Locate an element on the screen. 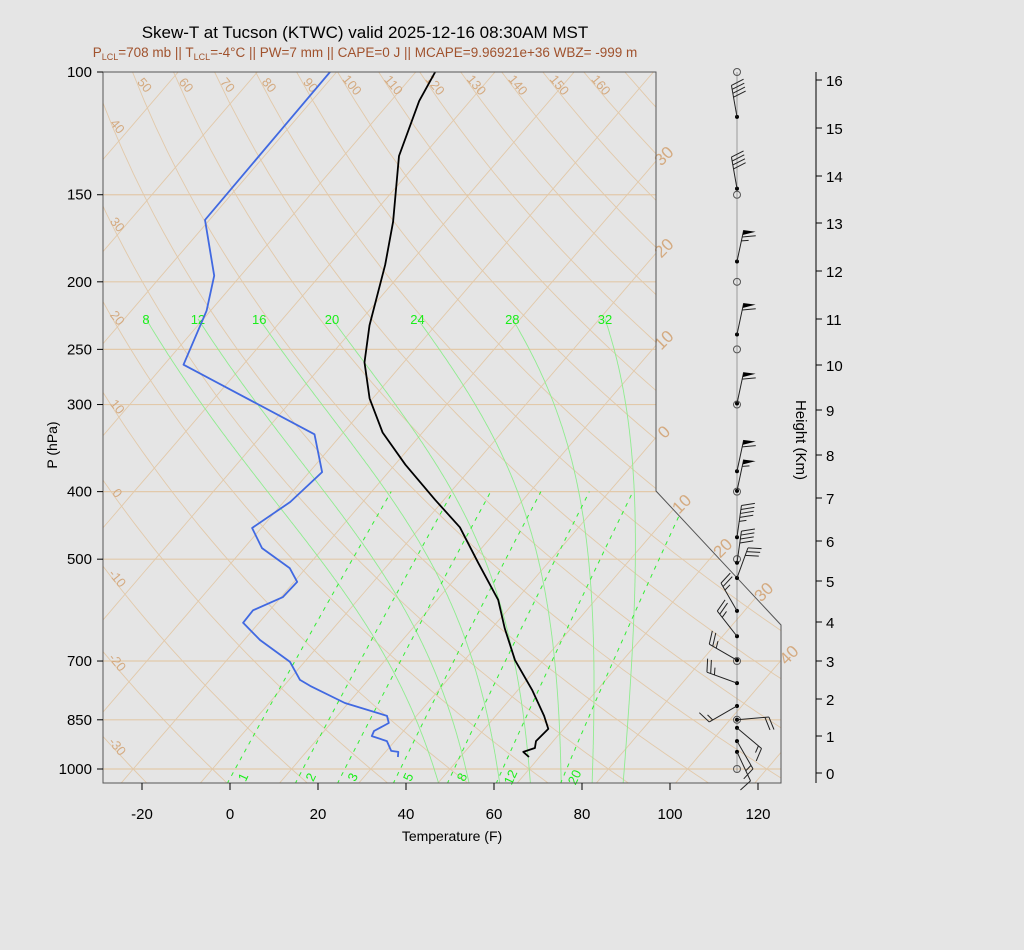 The width and height of the screenshot is (1024, 950). y-tick-label: 400 is located at coordinates (79, 492).